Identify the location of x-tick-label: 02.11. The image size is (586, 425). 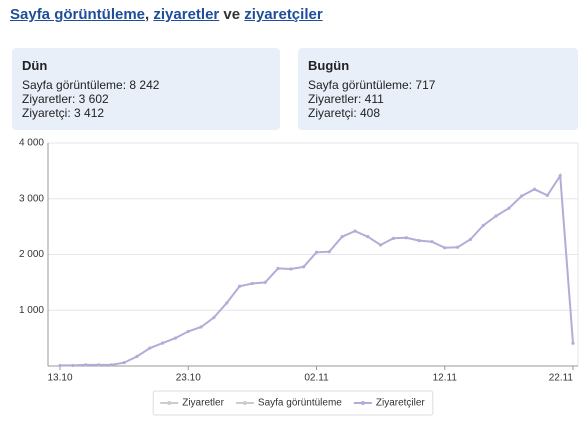
(316, 378).